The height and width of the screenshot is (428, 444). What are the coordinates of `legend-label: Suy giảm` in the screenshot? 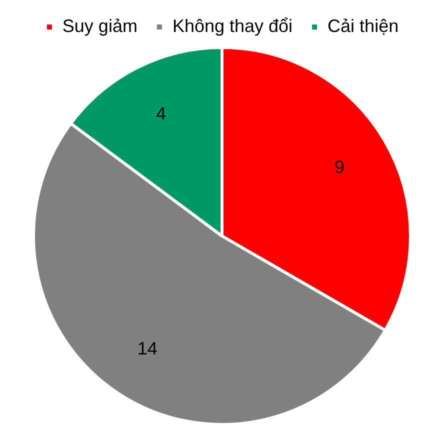 It's located at (100, 26).